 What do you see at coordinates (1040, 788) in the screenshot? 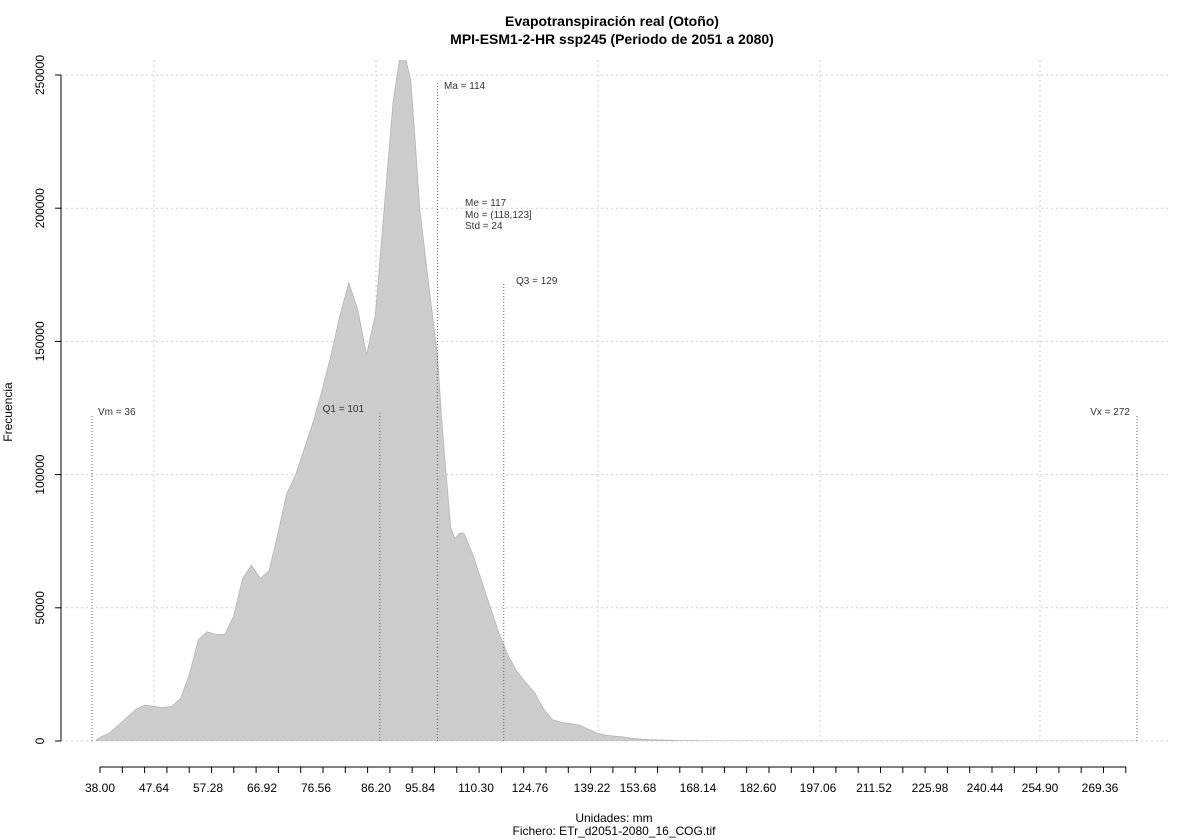
I see `x-tick-label: 254.90` at bounding box center [1040, 788].